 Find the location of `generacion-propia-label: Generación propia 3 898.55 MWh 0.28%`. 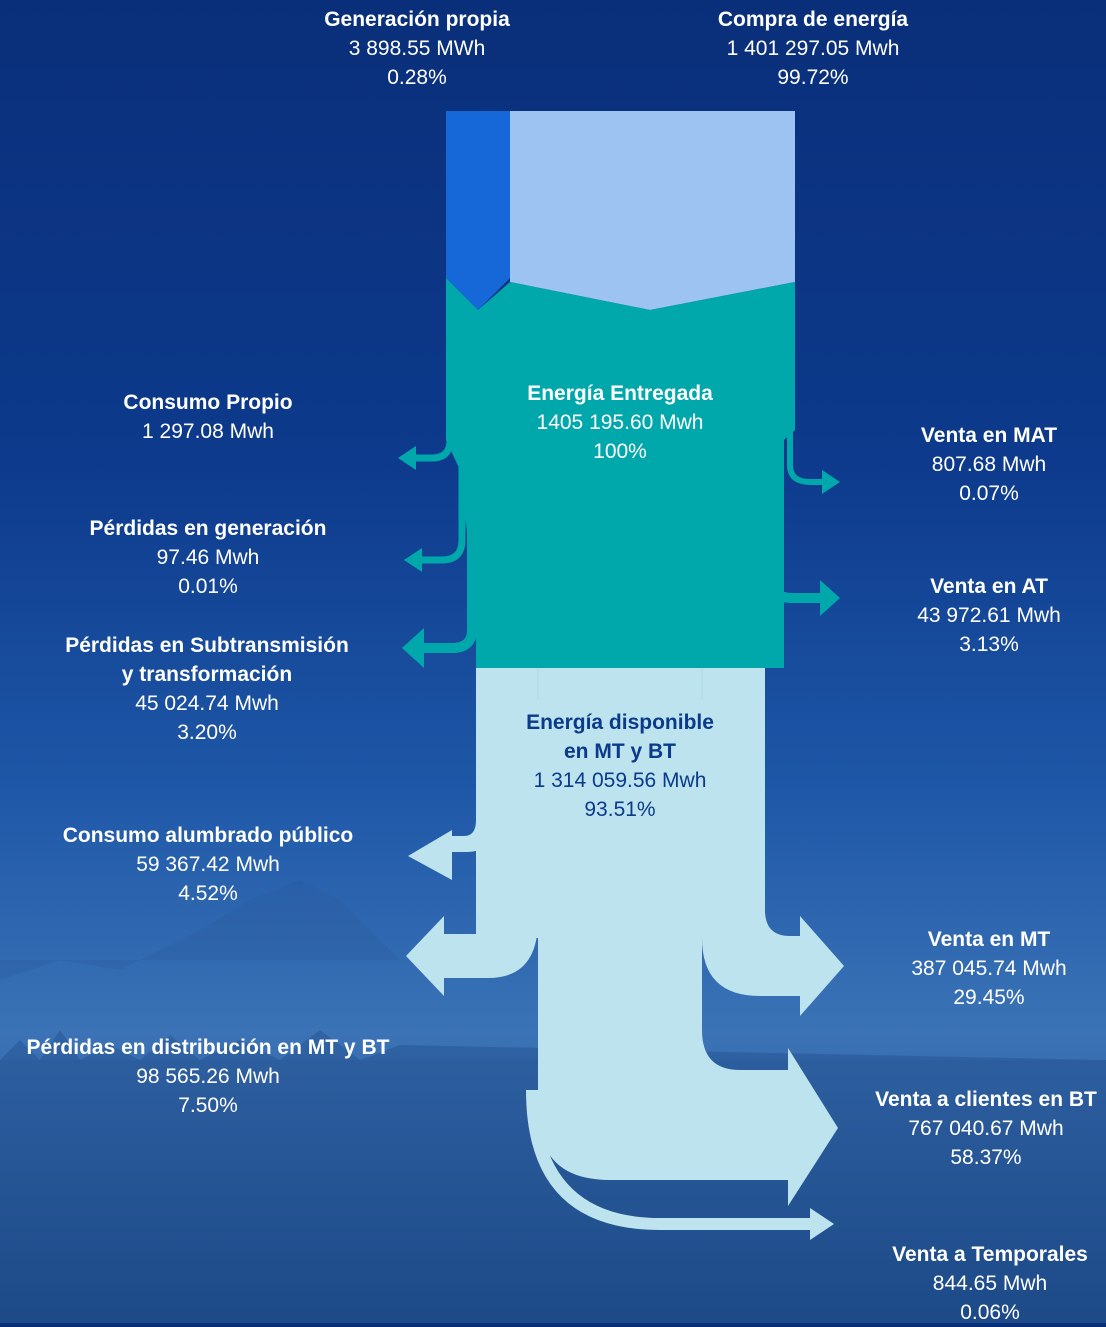

generacion-propia-label: Generación propia 3 898.55 MWh 0.28% is located at coordinates (417, 48).